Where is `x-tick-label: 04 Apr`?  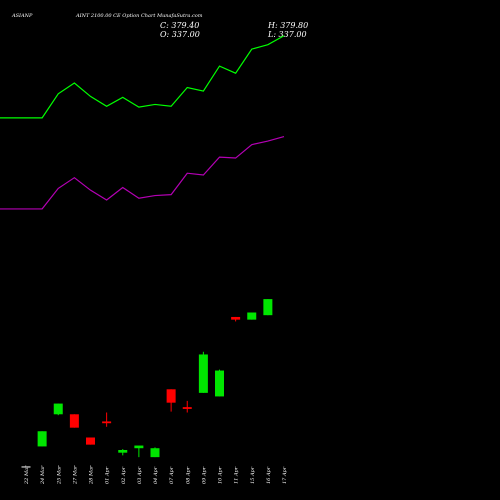
x-tick-label: 04 Apr is located at coordinates (156, 475).